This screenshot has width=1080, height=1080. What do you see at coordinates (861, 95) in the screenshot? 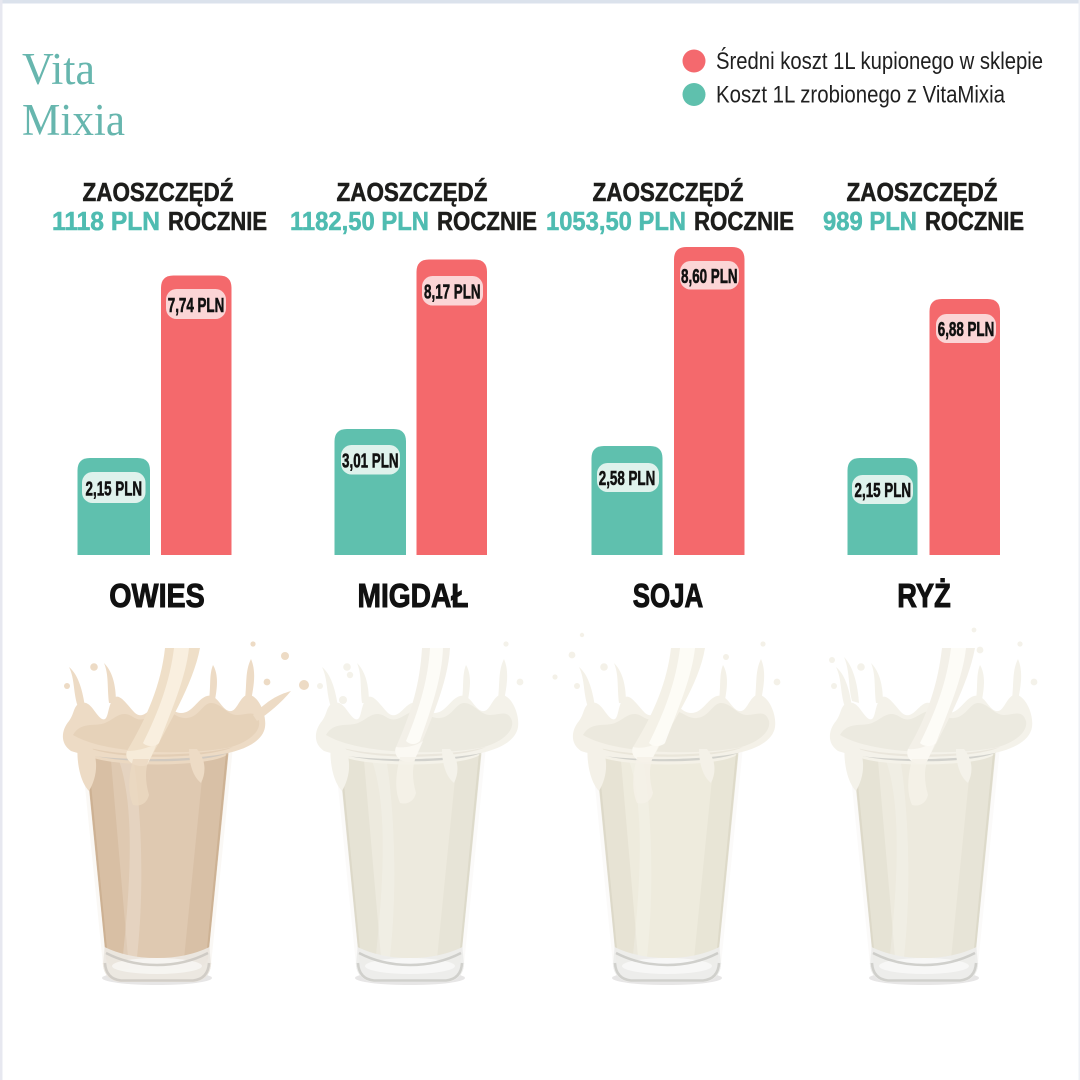
I see `svg-text:Koszt 1L zrobionego z VitaMixi: Koszt 1L zrobionego z VitaMixia` at bounding box center [861, 95].